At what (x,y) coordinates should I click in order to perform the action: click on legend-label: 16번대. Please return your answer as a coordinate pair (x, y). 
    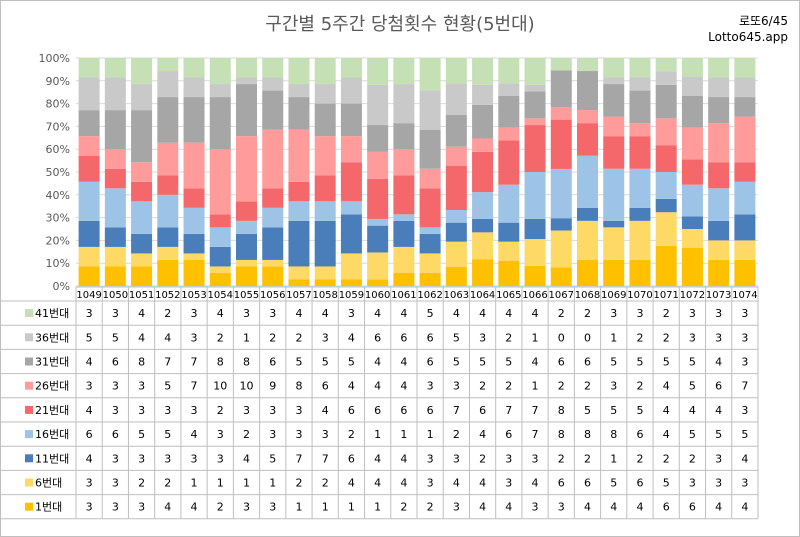
    Looking at the image, I should click on (52, 434).